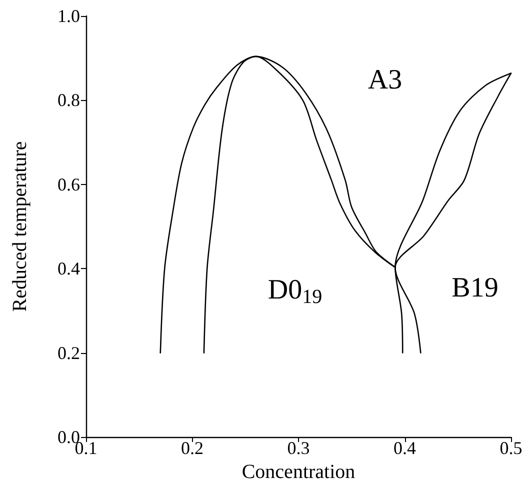 The image size is (528, 494). I want to click on annotation: A3, so click(385, 80).